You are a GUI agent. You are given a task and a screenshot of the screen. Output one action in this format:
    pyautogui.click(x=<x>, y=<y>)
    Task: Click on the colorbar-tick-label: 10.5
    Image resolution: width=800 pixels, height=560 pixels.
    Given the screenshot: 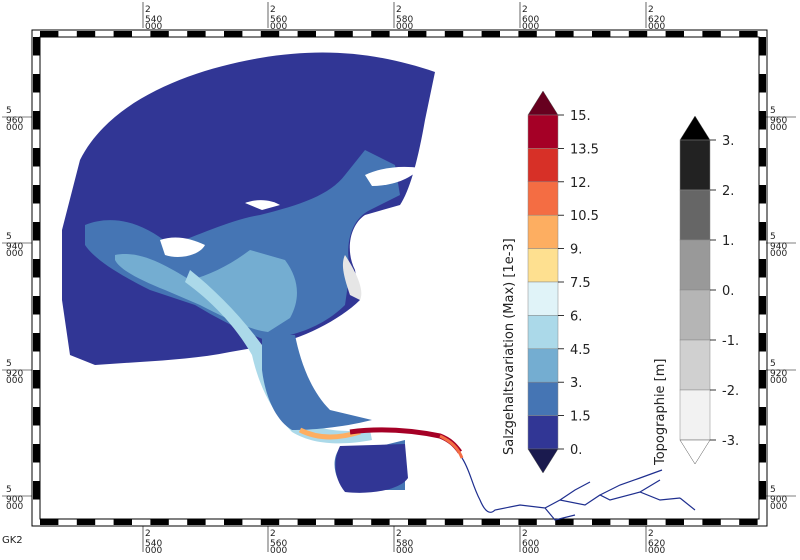 What is the action you would take?
    pyautogui.click(x=584, y=216)
    